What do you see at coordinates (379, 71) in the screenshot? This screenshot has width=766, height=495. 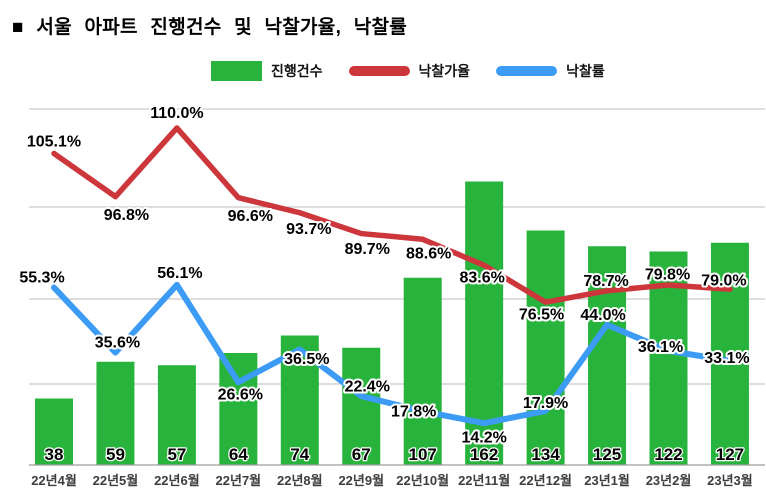 I see `red-line-swatch-icon` at bounding box center [379, 71].